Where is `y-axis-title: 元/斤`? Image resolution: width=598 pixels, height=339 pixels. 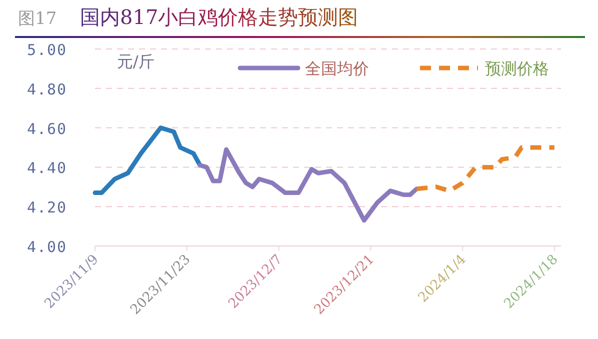 y-axis-title: 元/斤 is located at coordinates (135, 61).